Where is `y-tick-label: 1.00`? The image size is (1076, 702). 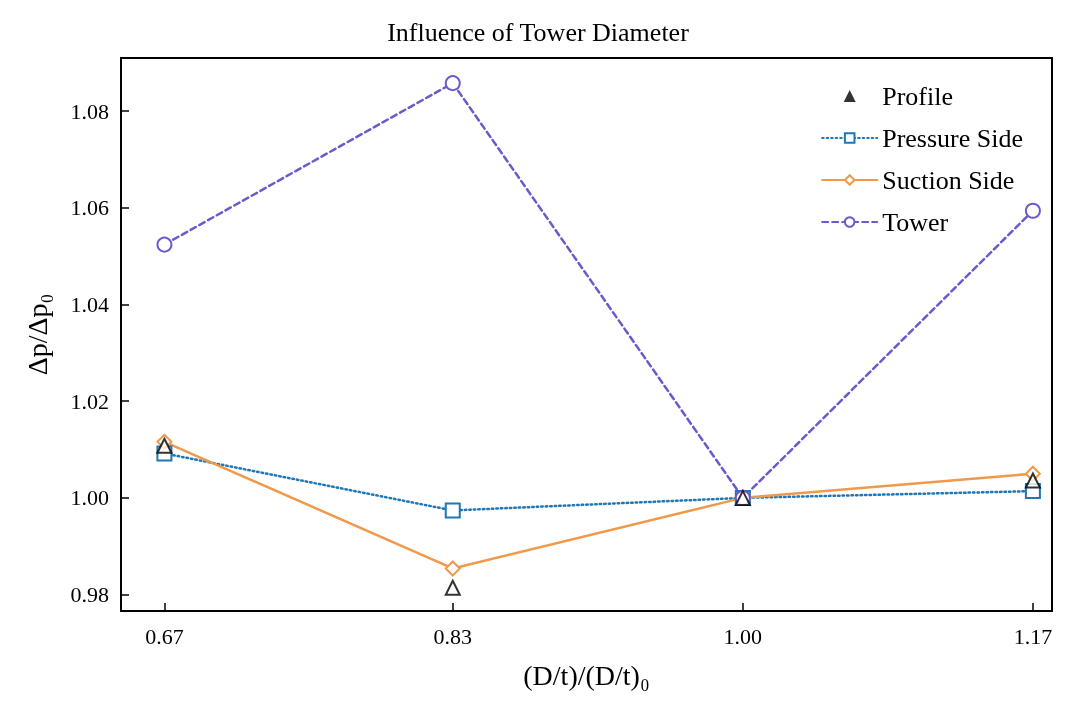 y-tick-label: 1.00 is located at coordinates (89, 498).